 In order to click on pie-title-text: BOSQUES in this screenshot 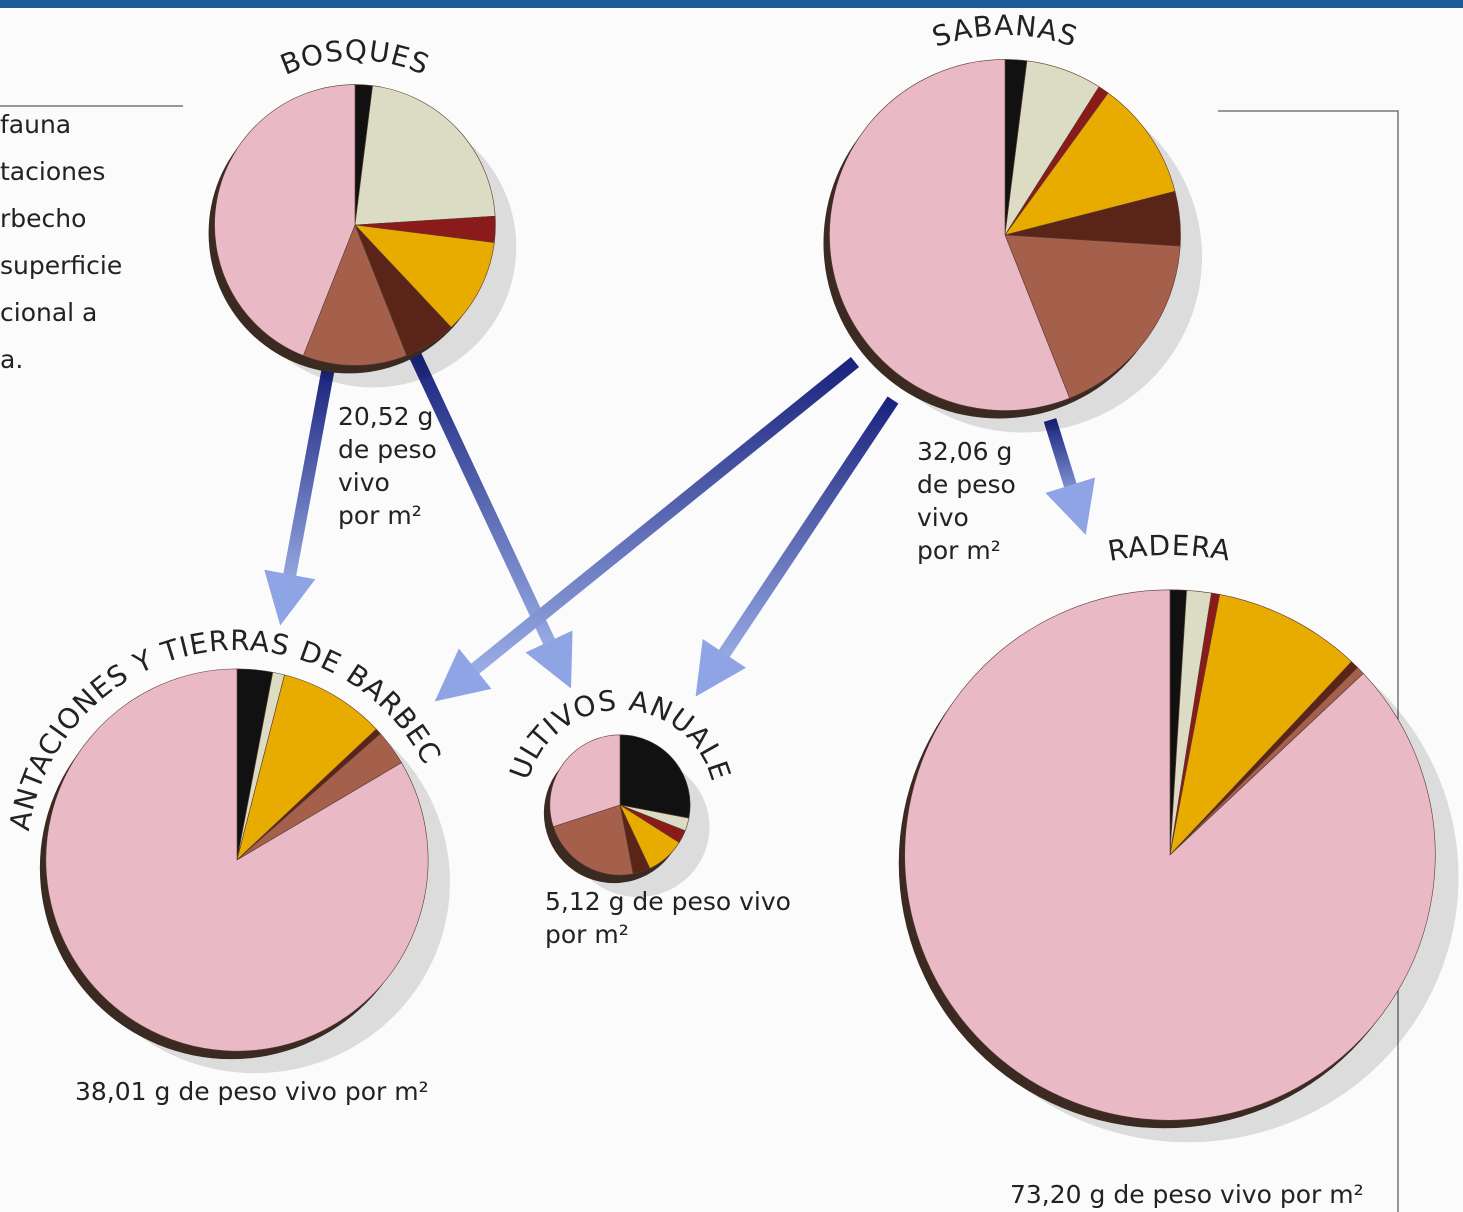, I will do `click(355, 58)`.